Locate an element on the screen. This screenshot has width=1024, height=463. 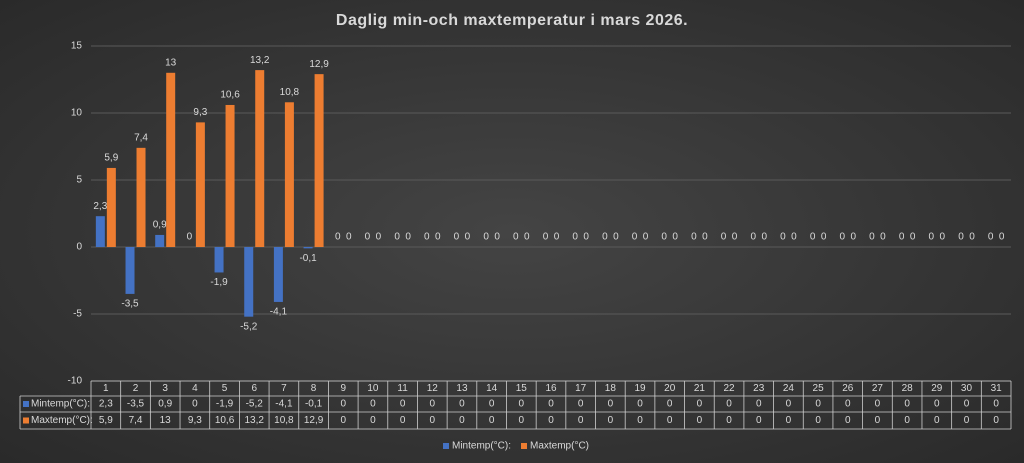
table-cell: -1,9 is located at coordinates (225, 404).